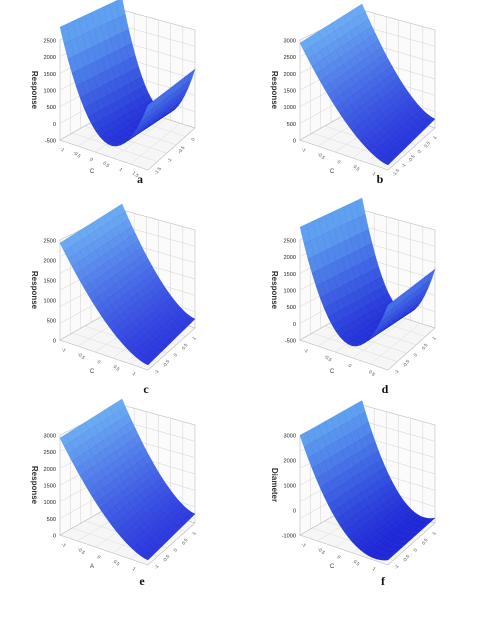 The height and width of the screenshot is (617, 491). Describe the element at coordinates (274, 485) in the screenshot. I see `z-axis-label: Diameter` at that location.